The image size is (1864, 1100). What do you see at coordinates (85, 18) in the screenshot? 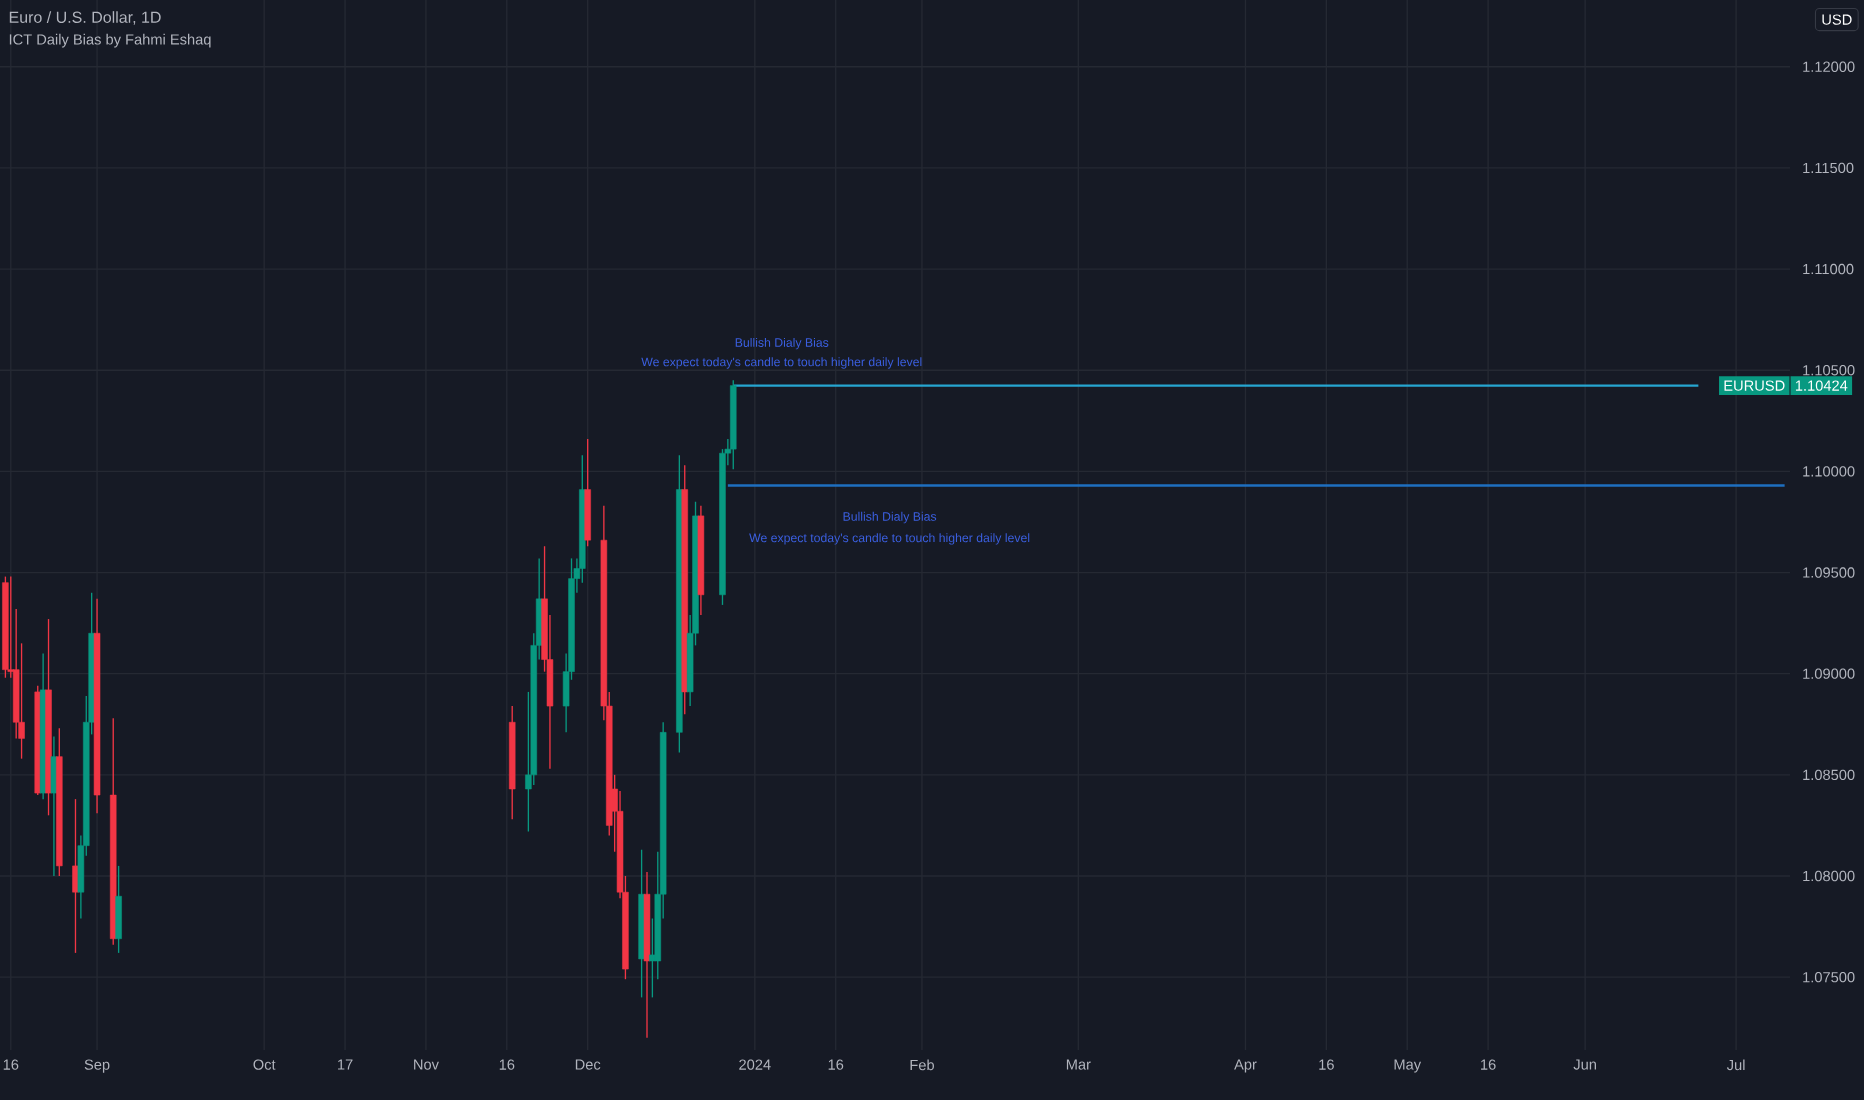
I see `text: Euro / U.S. Dollar, 1D` at bounding box center [85, 18].